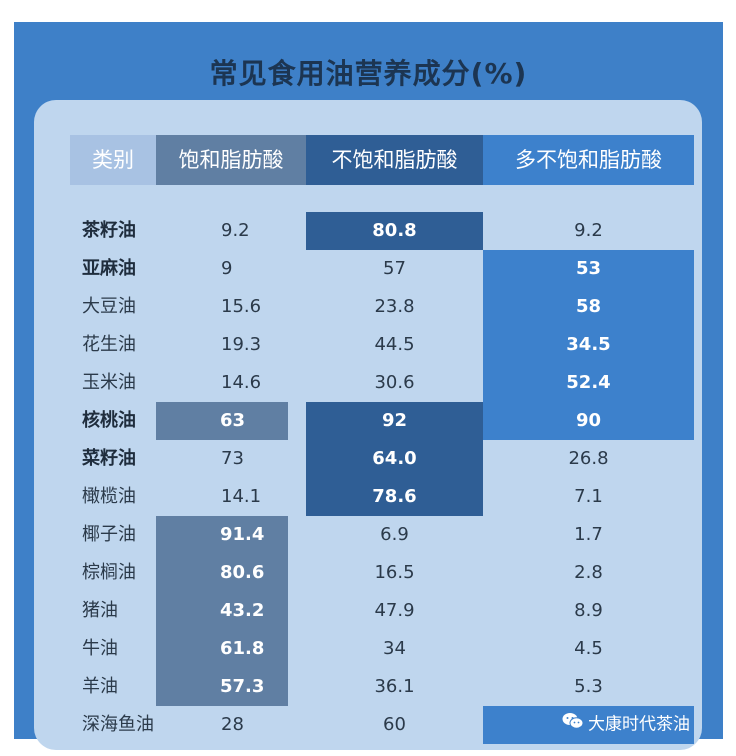 This screenshot has width=736, height=756. Describe the element at coordinates (109, 496) in the screenshot. I see `oil-name: 橄榄油` at that location.